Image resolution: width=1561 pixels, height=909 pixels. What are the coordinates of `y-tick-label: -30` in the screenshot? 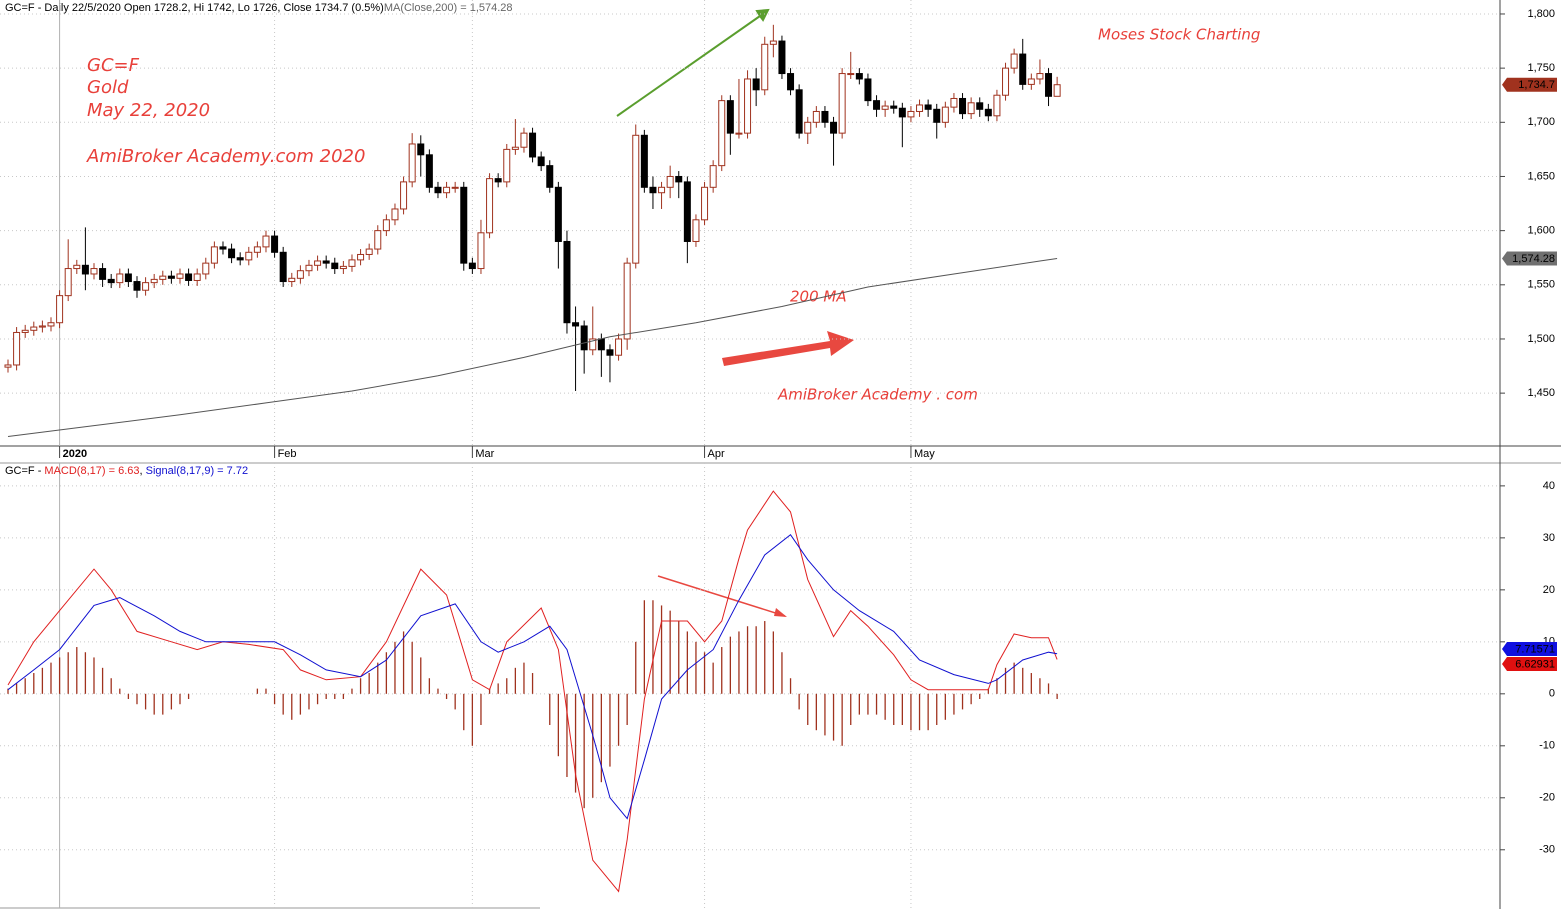 It's located at (1547, 850).